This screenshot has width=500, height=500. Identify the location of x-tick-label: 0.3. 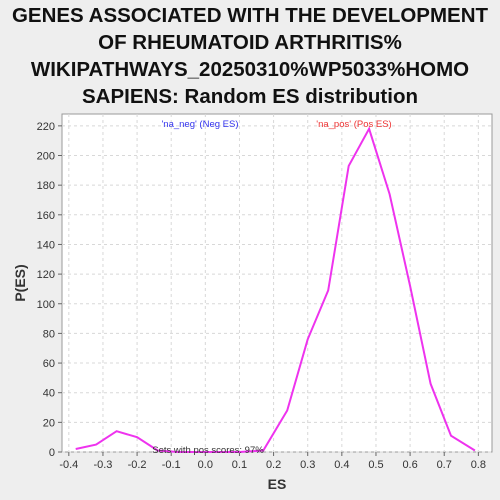
(307, 465).